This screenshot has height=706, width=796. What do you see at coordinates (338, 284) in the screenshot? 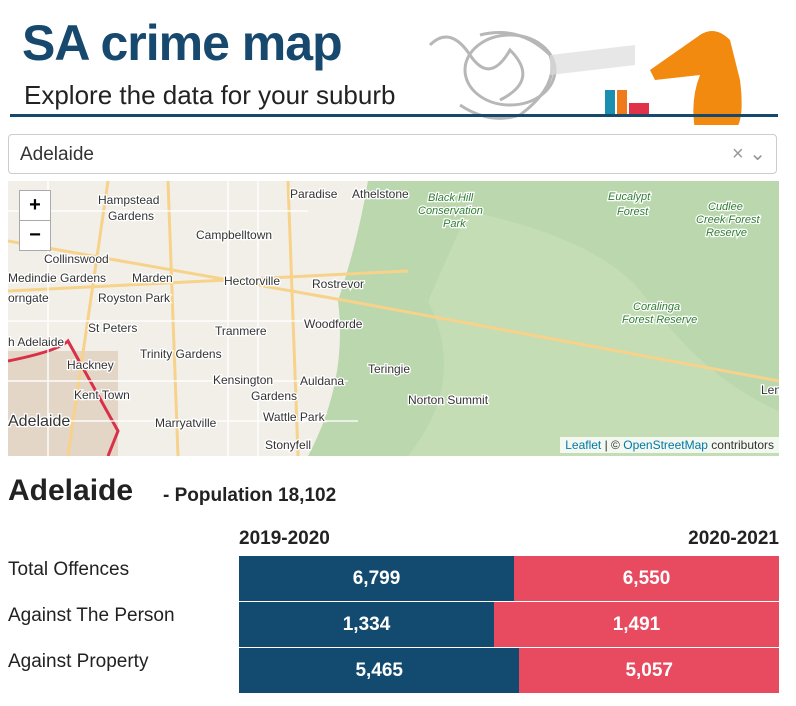
I see `map-label: Rostrevor` at bounding box center [338, 284].